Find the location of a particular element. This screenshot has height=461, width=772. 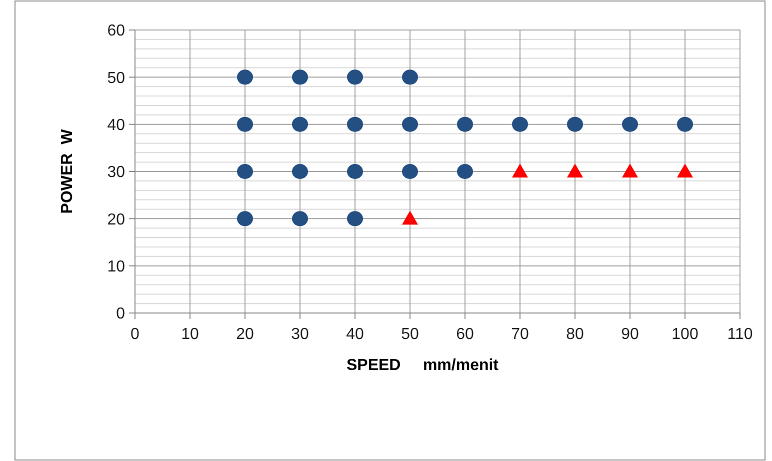

y-axis-title: POWER W is located at coordinates (67, 171).